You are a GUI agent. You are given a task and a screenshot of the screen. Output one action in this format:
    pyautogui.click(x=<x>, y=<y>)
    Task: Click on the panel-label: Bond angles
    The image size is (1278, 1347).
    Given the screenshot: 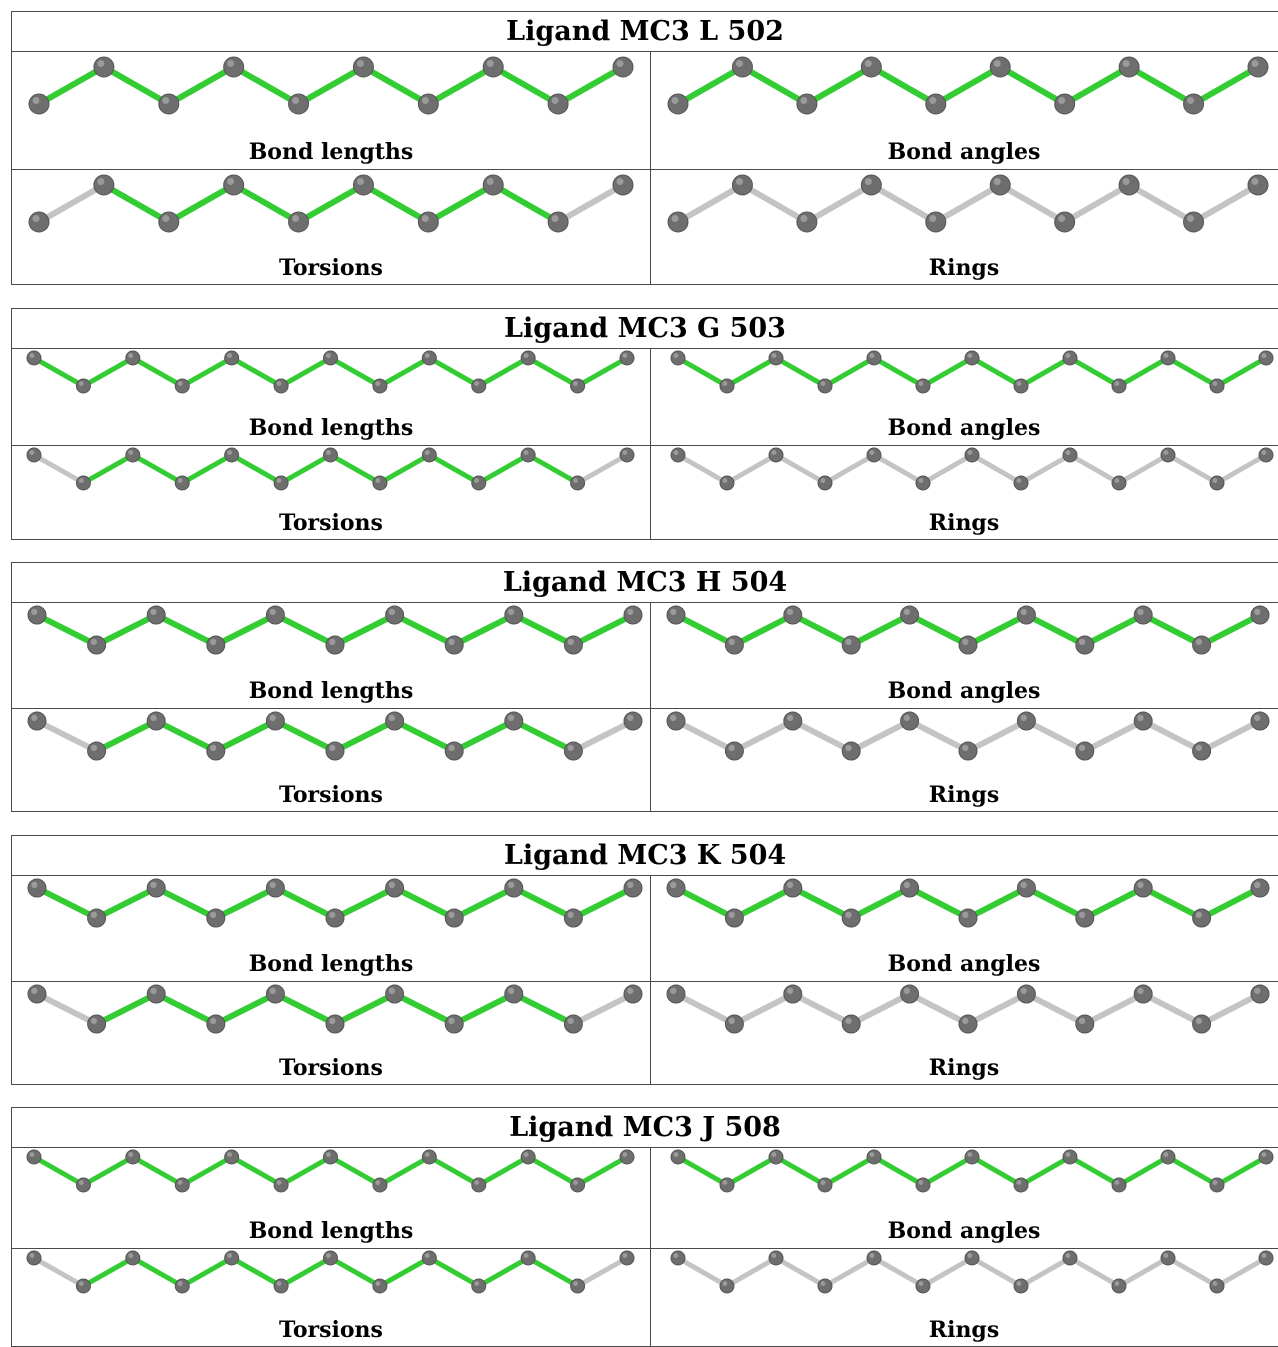 What is the action you would take?
    pyautogui.click(x=964, y=964)
    